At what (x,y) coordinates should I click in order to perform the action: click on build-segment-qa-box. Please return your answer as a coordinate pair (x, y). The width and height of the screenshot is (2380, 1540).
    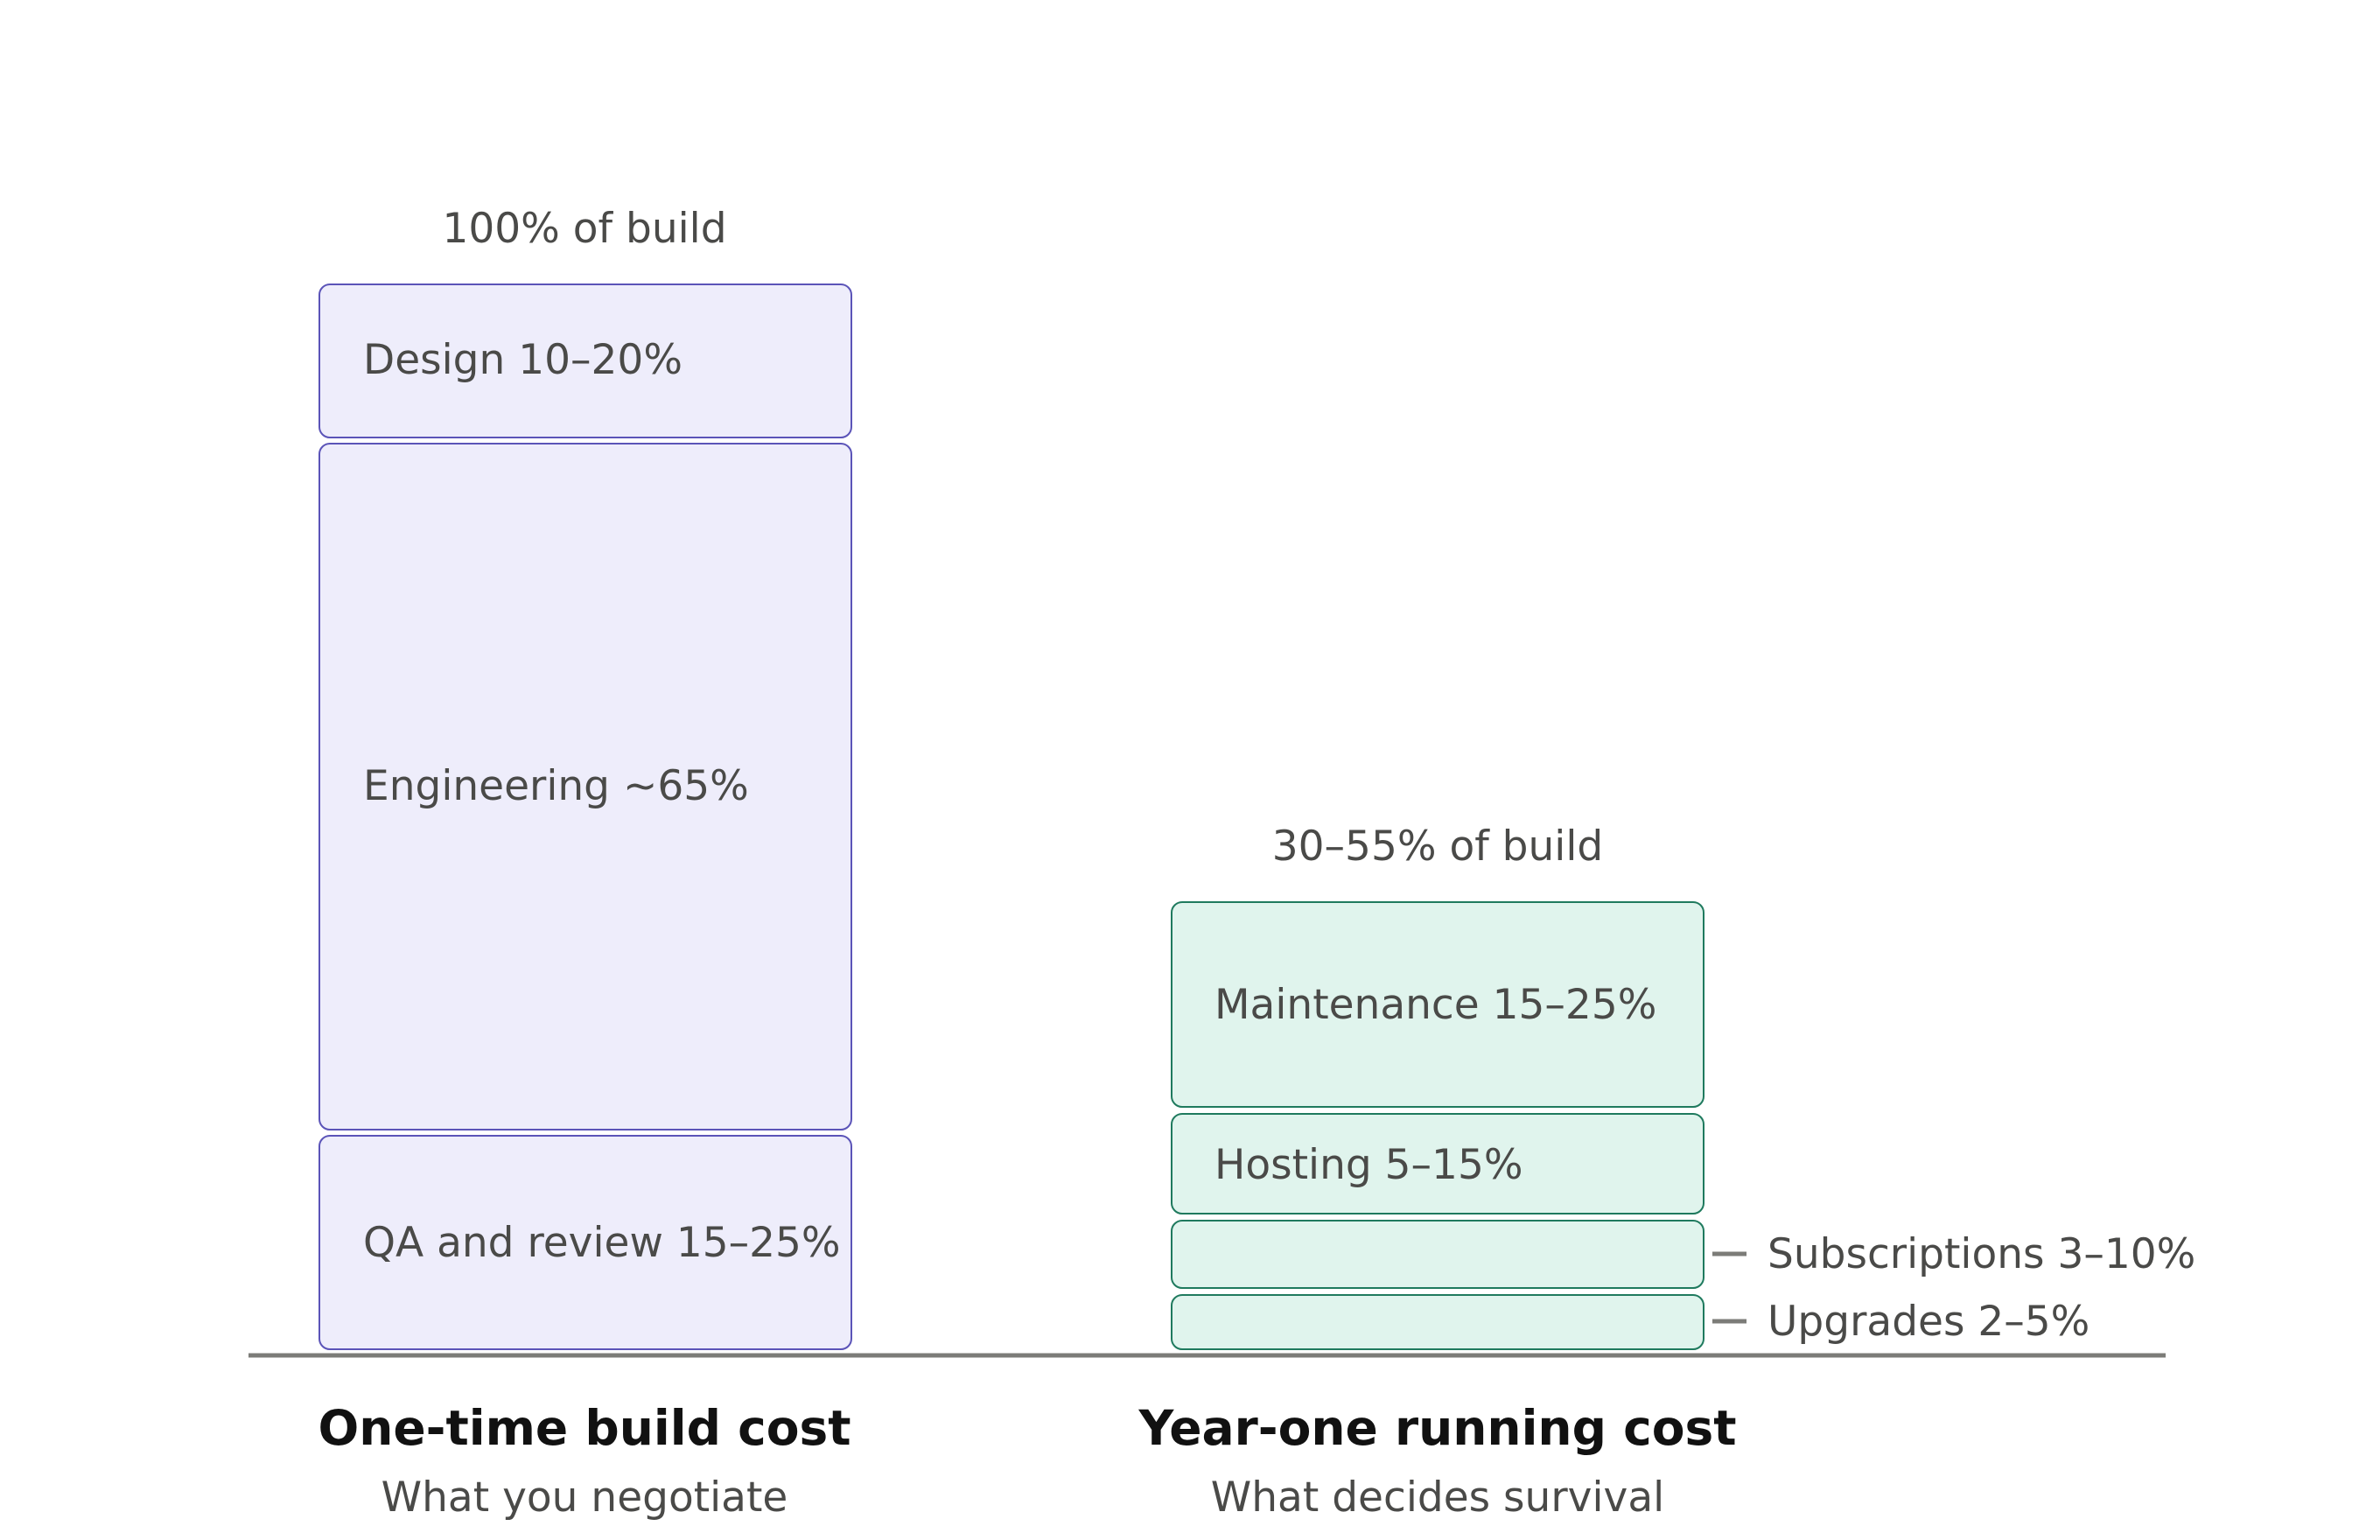
    Looking at the image, I should click on (585, 1242).